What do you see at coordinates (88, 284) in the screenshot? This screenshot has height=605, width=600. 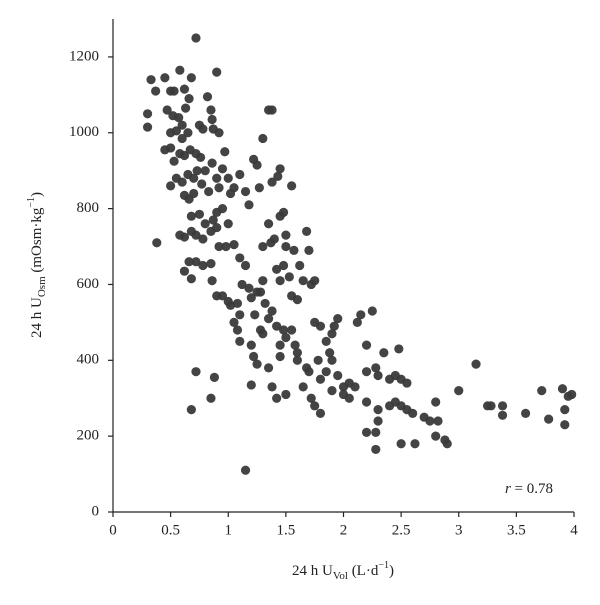 I see `y-tick-label: 600` at bounding box center [88, 284].